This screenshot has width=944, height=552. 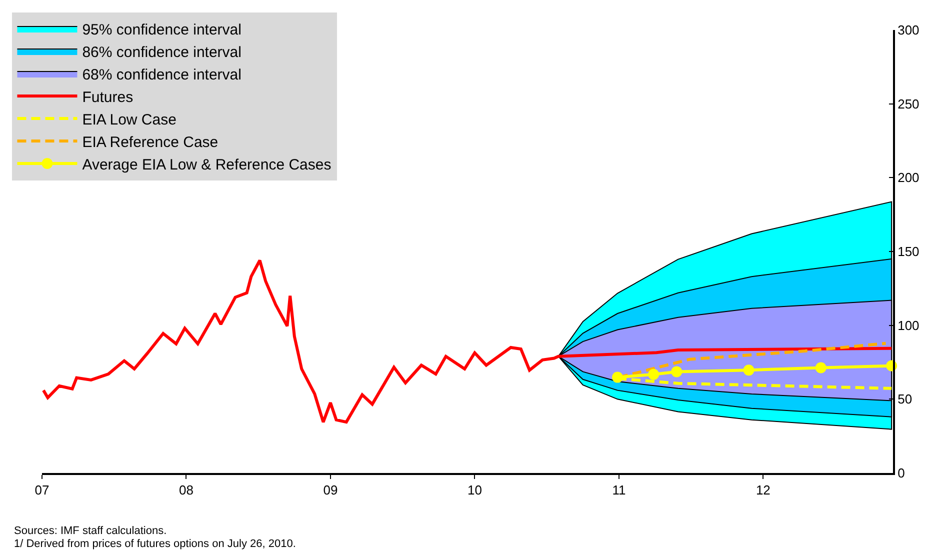 What do you see at coordinates (150, 142) in the screenshot?
I see `legend-label: EIA Reference Case` at bounding box center [150, 142].